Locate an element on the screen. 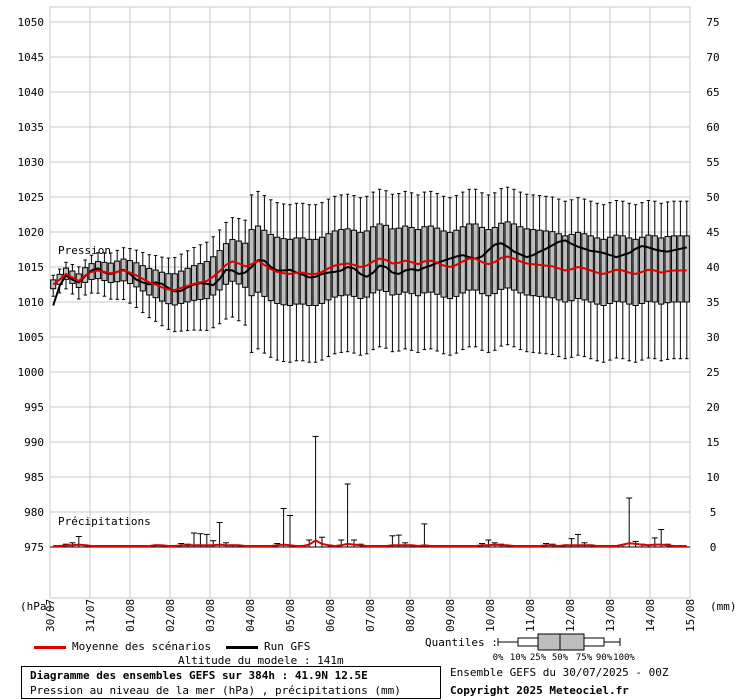  run-gfs-line is located at coordinates (370, 272).